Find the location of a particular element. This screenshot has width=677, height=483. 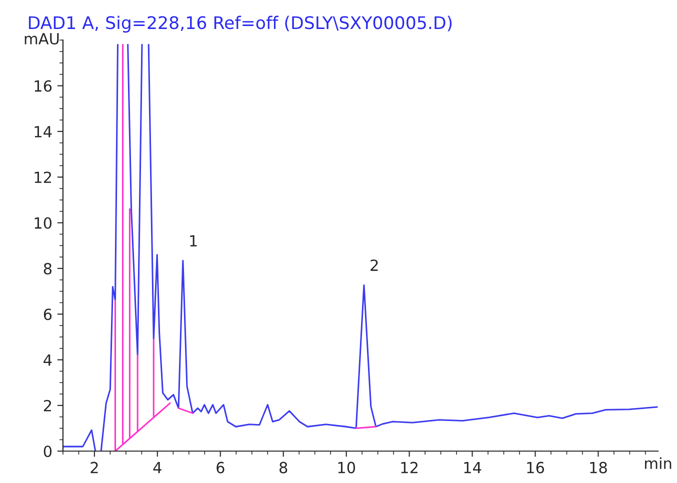

y-tick-label: 16 is located at coordinates (43, 86).